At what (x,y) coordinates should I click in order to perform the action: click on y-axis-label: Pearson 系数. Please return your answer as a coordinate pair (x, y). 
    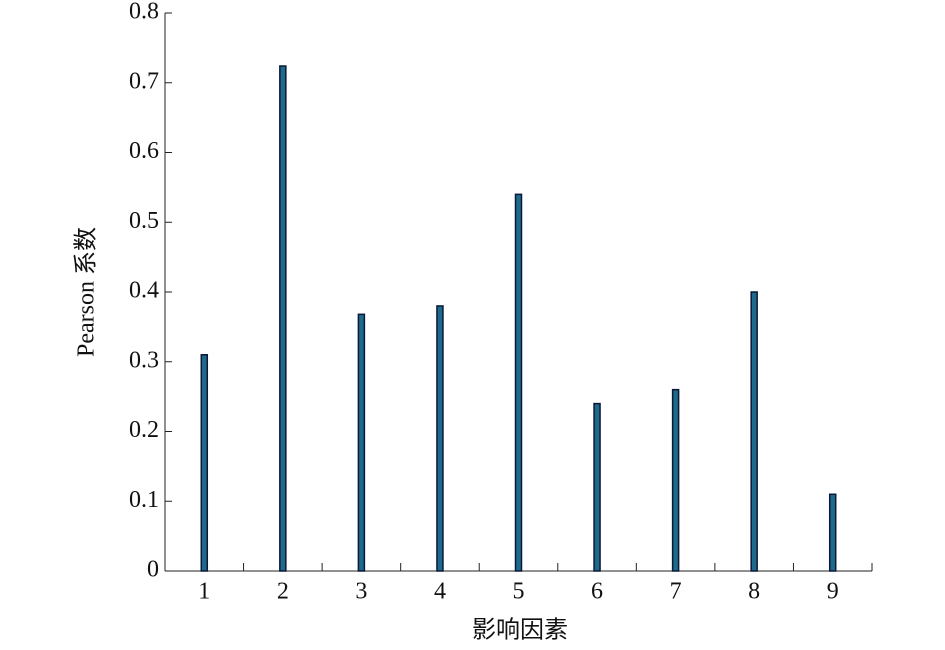
    Looking at the image, I should click on (86, 292).